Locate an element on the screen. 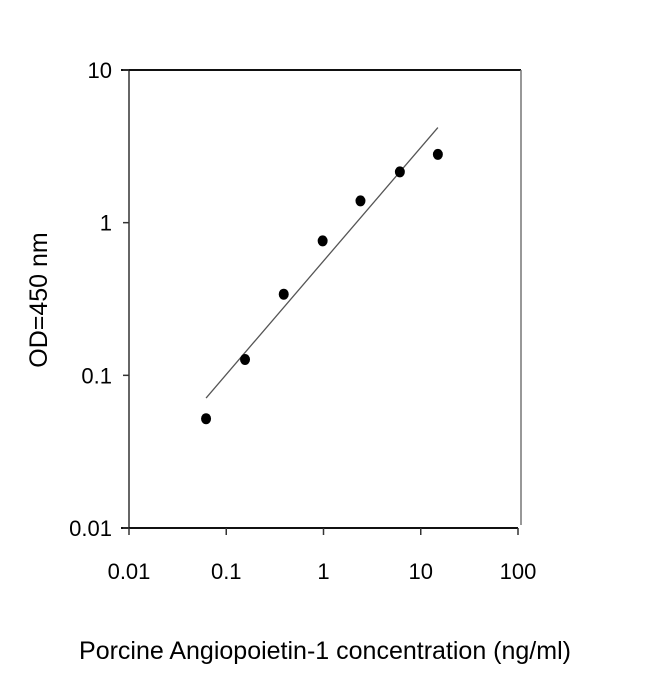  x-tick-label: 1 is located at coordinates (323, 571).